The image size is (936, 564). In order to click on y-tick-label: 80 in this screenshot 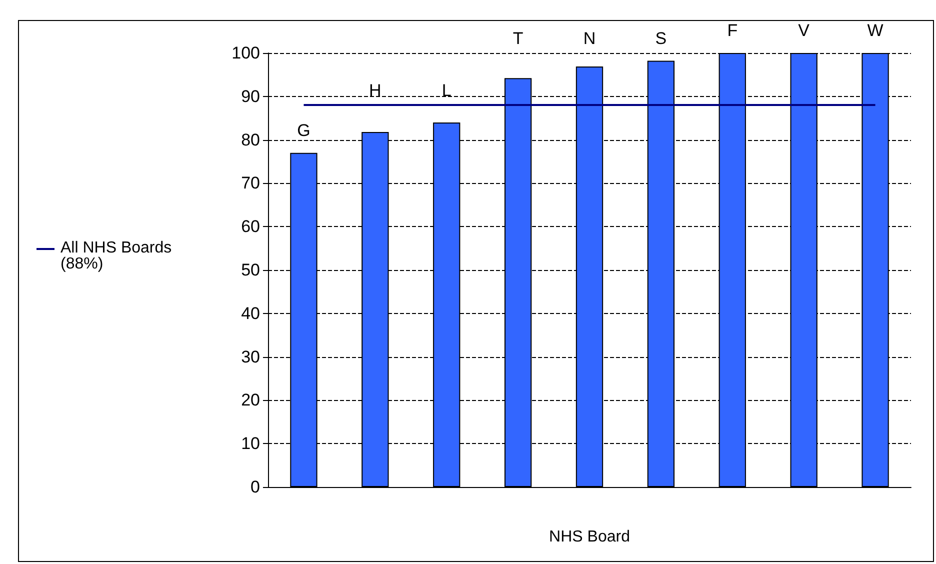, I will do `click(250, 140)`.